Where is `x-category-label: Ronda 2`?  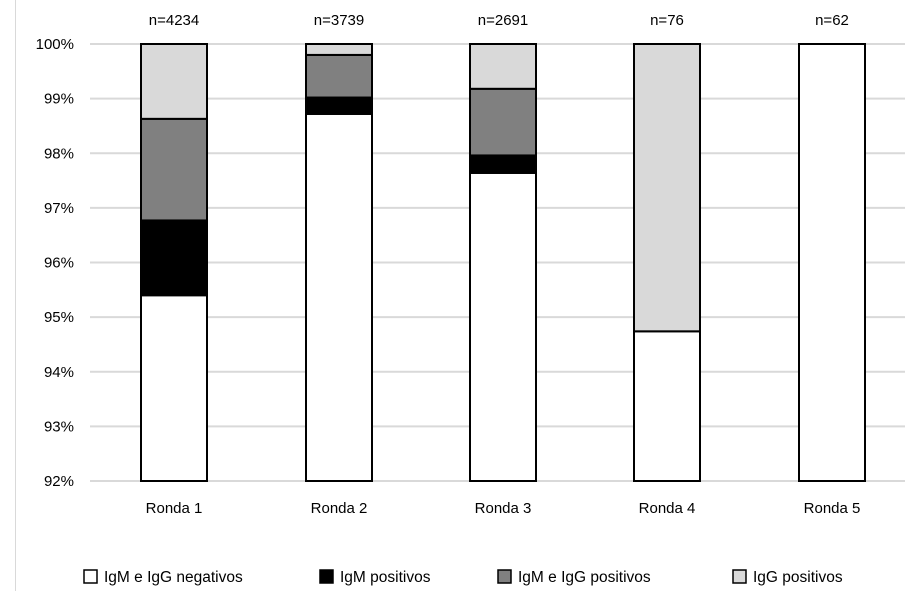 x-category-label: Ronda 2 is located at coordinates (339, 508).